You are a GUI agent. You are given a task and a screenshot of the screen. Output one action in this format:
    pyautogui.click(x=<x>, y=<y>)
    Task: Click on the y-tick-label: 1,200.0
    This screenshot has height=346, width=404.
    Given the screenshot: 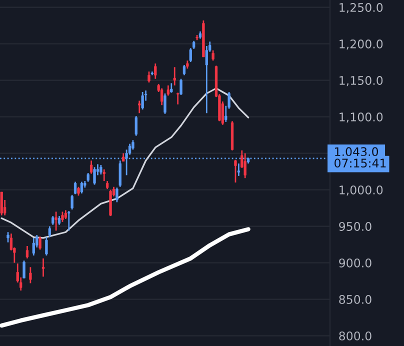 What is the action you would take?
    pyautogui.click(x=361, y=45)
    